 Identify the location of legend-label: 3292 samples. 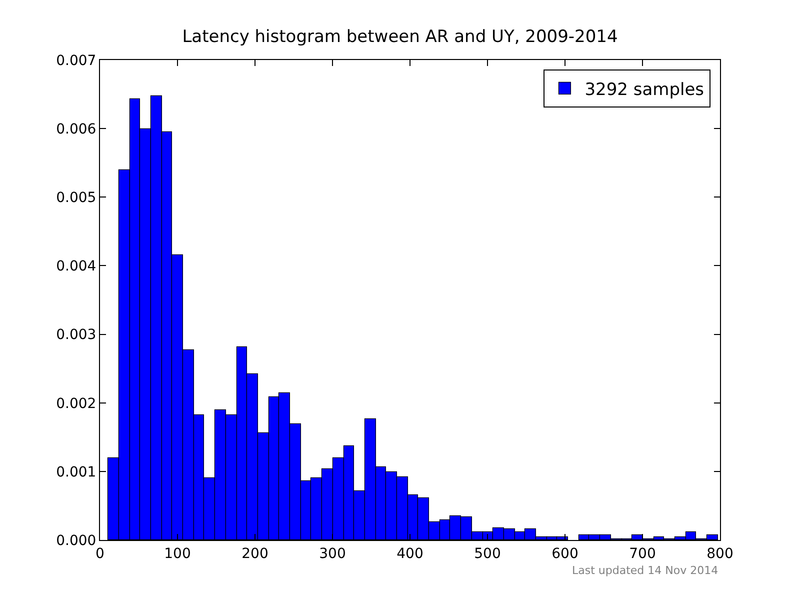
(644, 90).